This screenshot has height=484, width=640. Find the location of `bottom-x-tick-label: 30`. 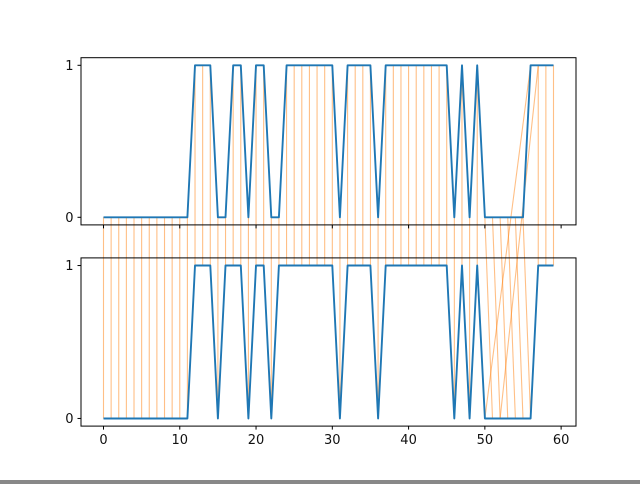

bottom-x-tick-label: 30 is located at coordinates (332, 440).